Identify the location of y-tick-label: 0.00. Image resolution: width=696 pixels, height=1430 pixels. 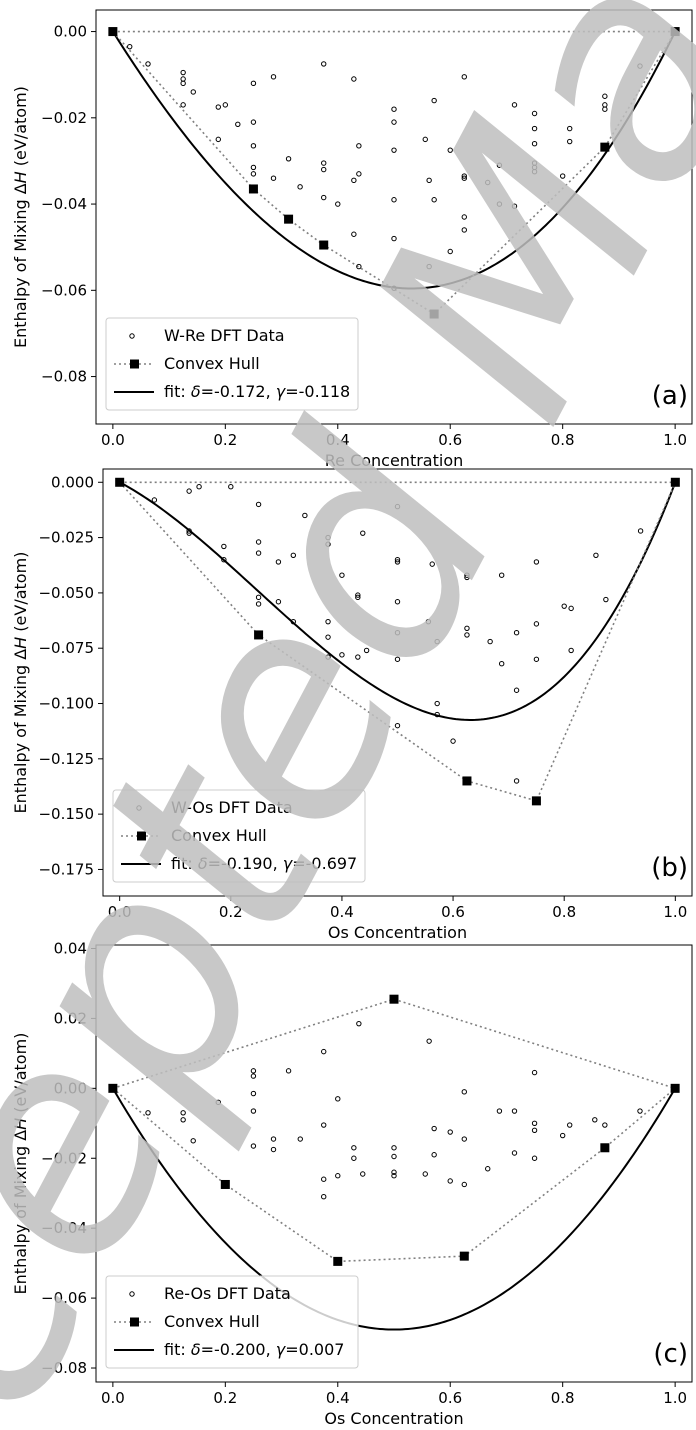
(70, 1088).